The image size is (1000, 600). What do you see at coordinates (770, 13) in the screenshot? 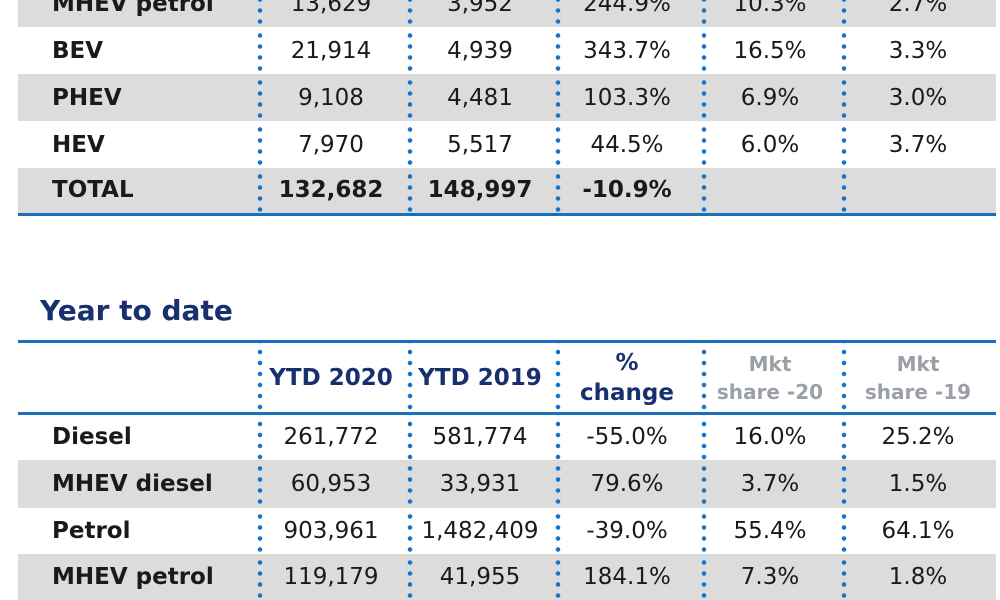
I see `market-share-2020: 10.3%` at bounding box center [770, 13].